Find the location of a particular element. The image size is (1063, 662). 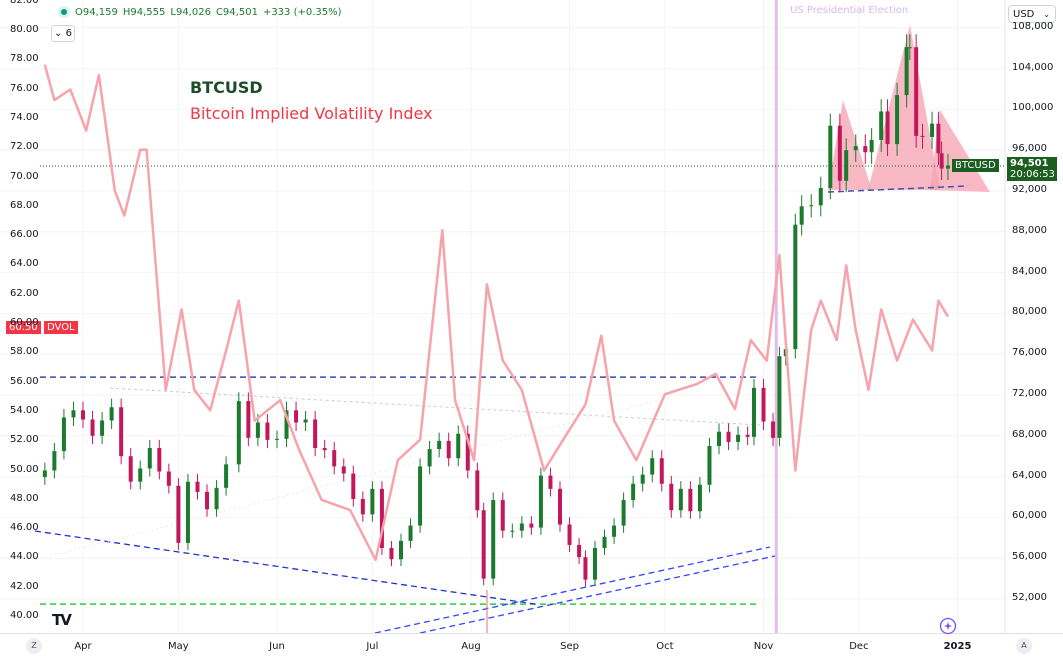

price-axis-label: 64,000 is located at coordinates (1029, 475).